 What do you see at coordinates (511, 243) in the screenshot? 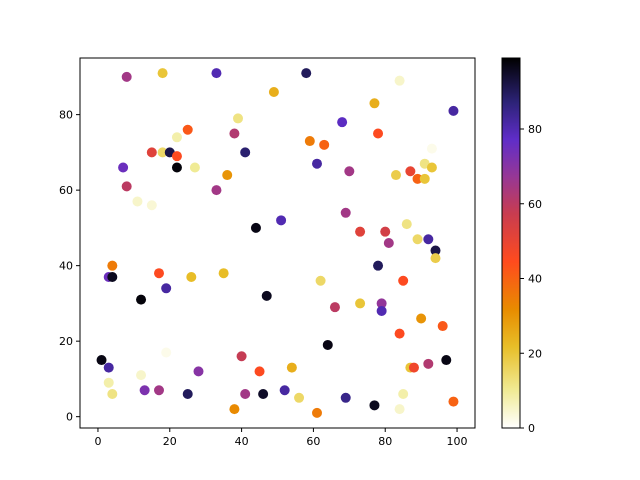
I see `colorbar-fill` at bounding box center [511, 243].